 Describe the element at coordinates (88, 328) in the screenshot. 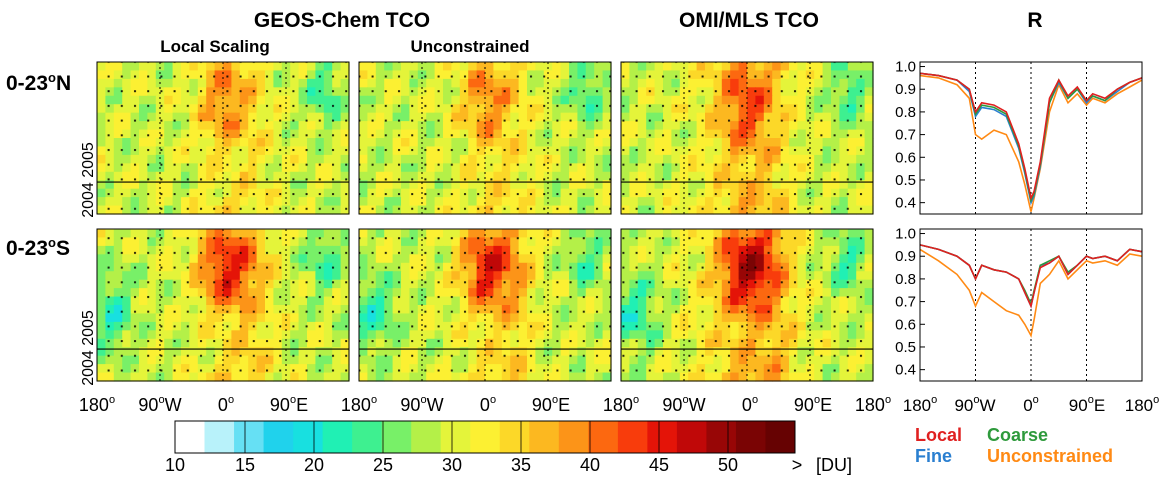

I see `year-tick-2005-south: 2005` at that location.